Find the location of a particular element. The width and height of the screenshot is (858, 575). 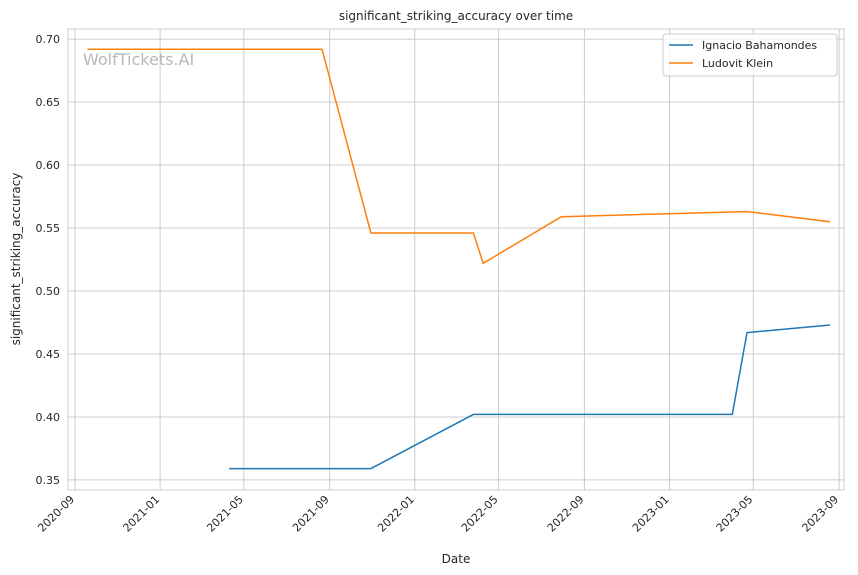

y-tick-label: 0.70 is located at coordinates (48, 39).